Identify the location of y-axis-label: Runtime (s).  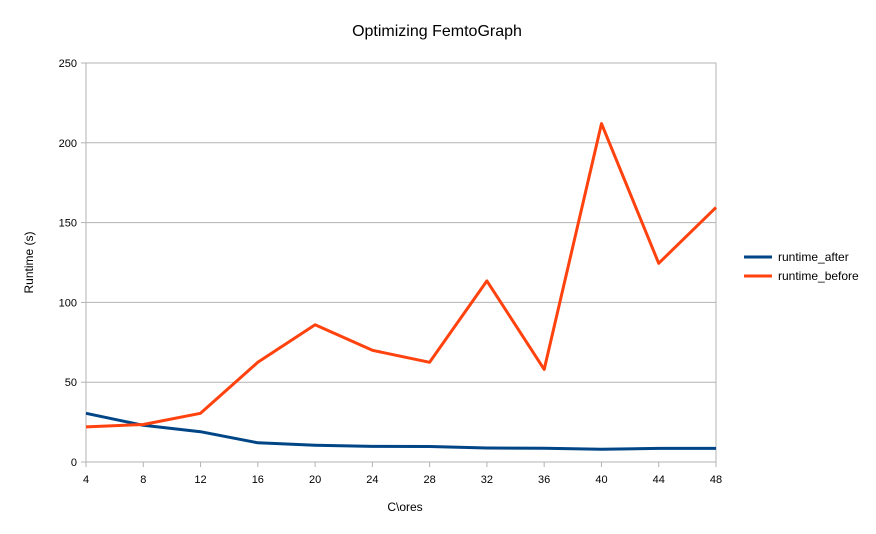
(29, 262).